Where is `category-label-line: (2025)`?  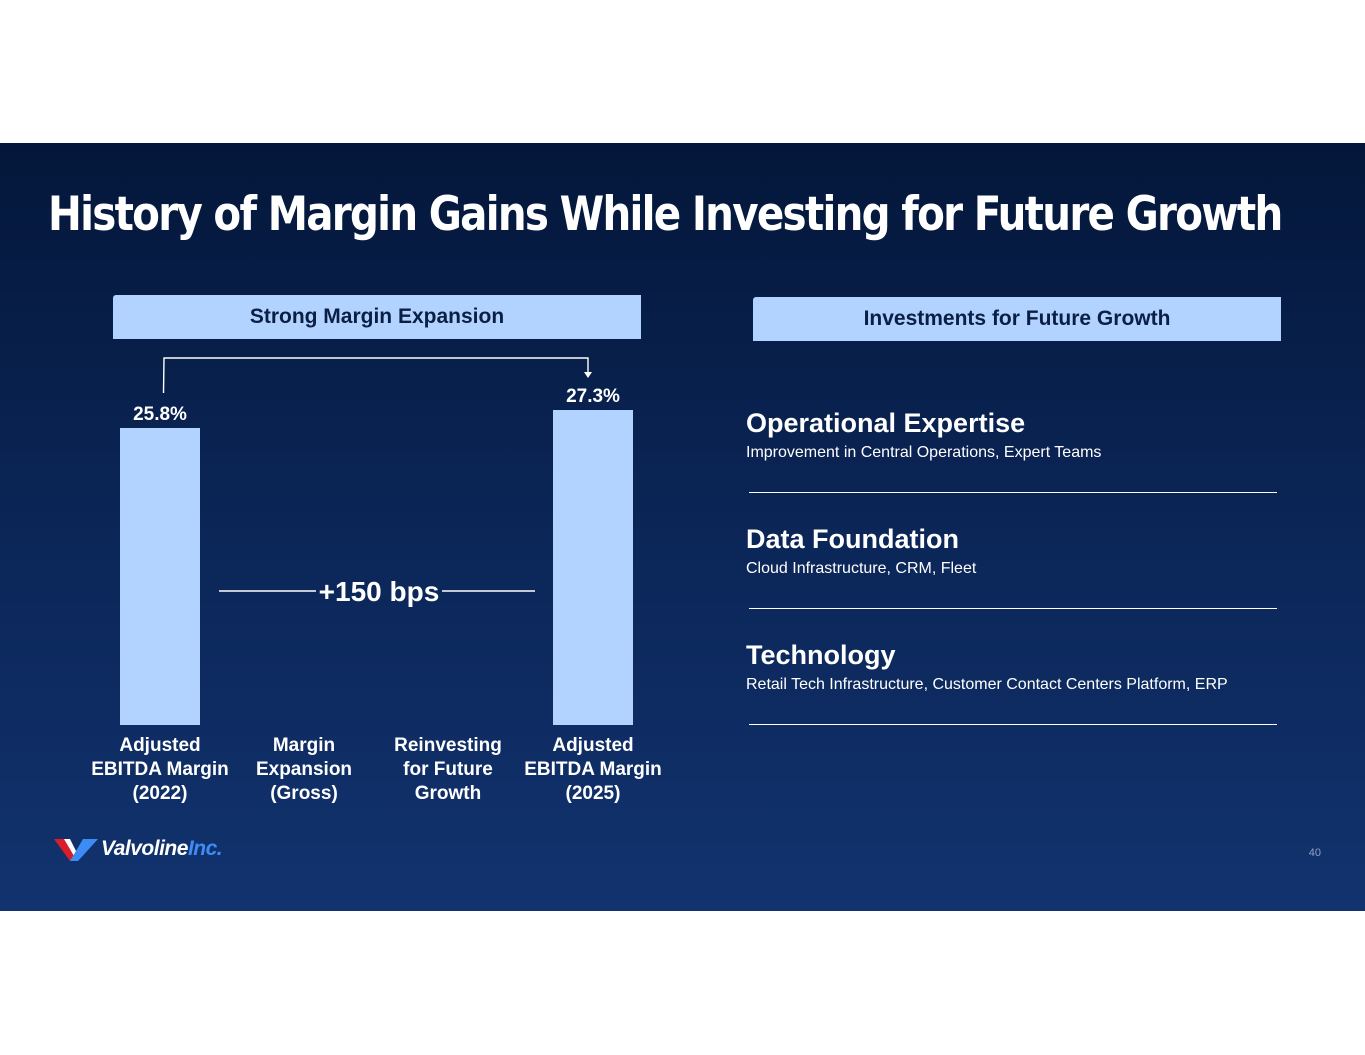 category-label-line: (2025) is located at coordinates (593, 793).